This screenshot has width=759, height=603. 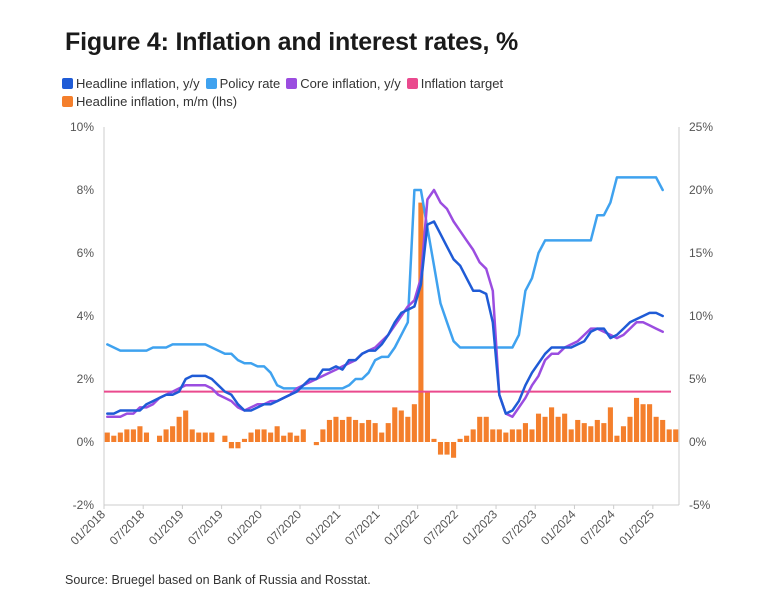 What do you see at coordinates (86, 316) in the screenshot?
I see `left-tick-label: 4%` at bounding box center [86, 316].